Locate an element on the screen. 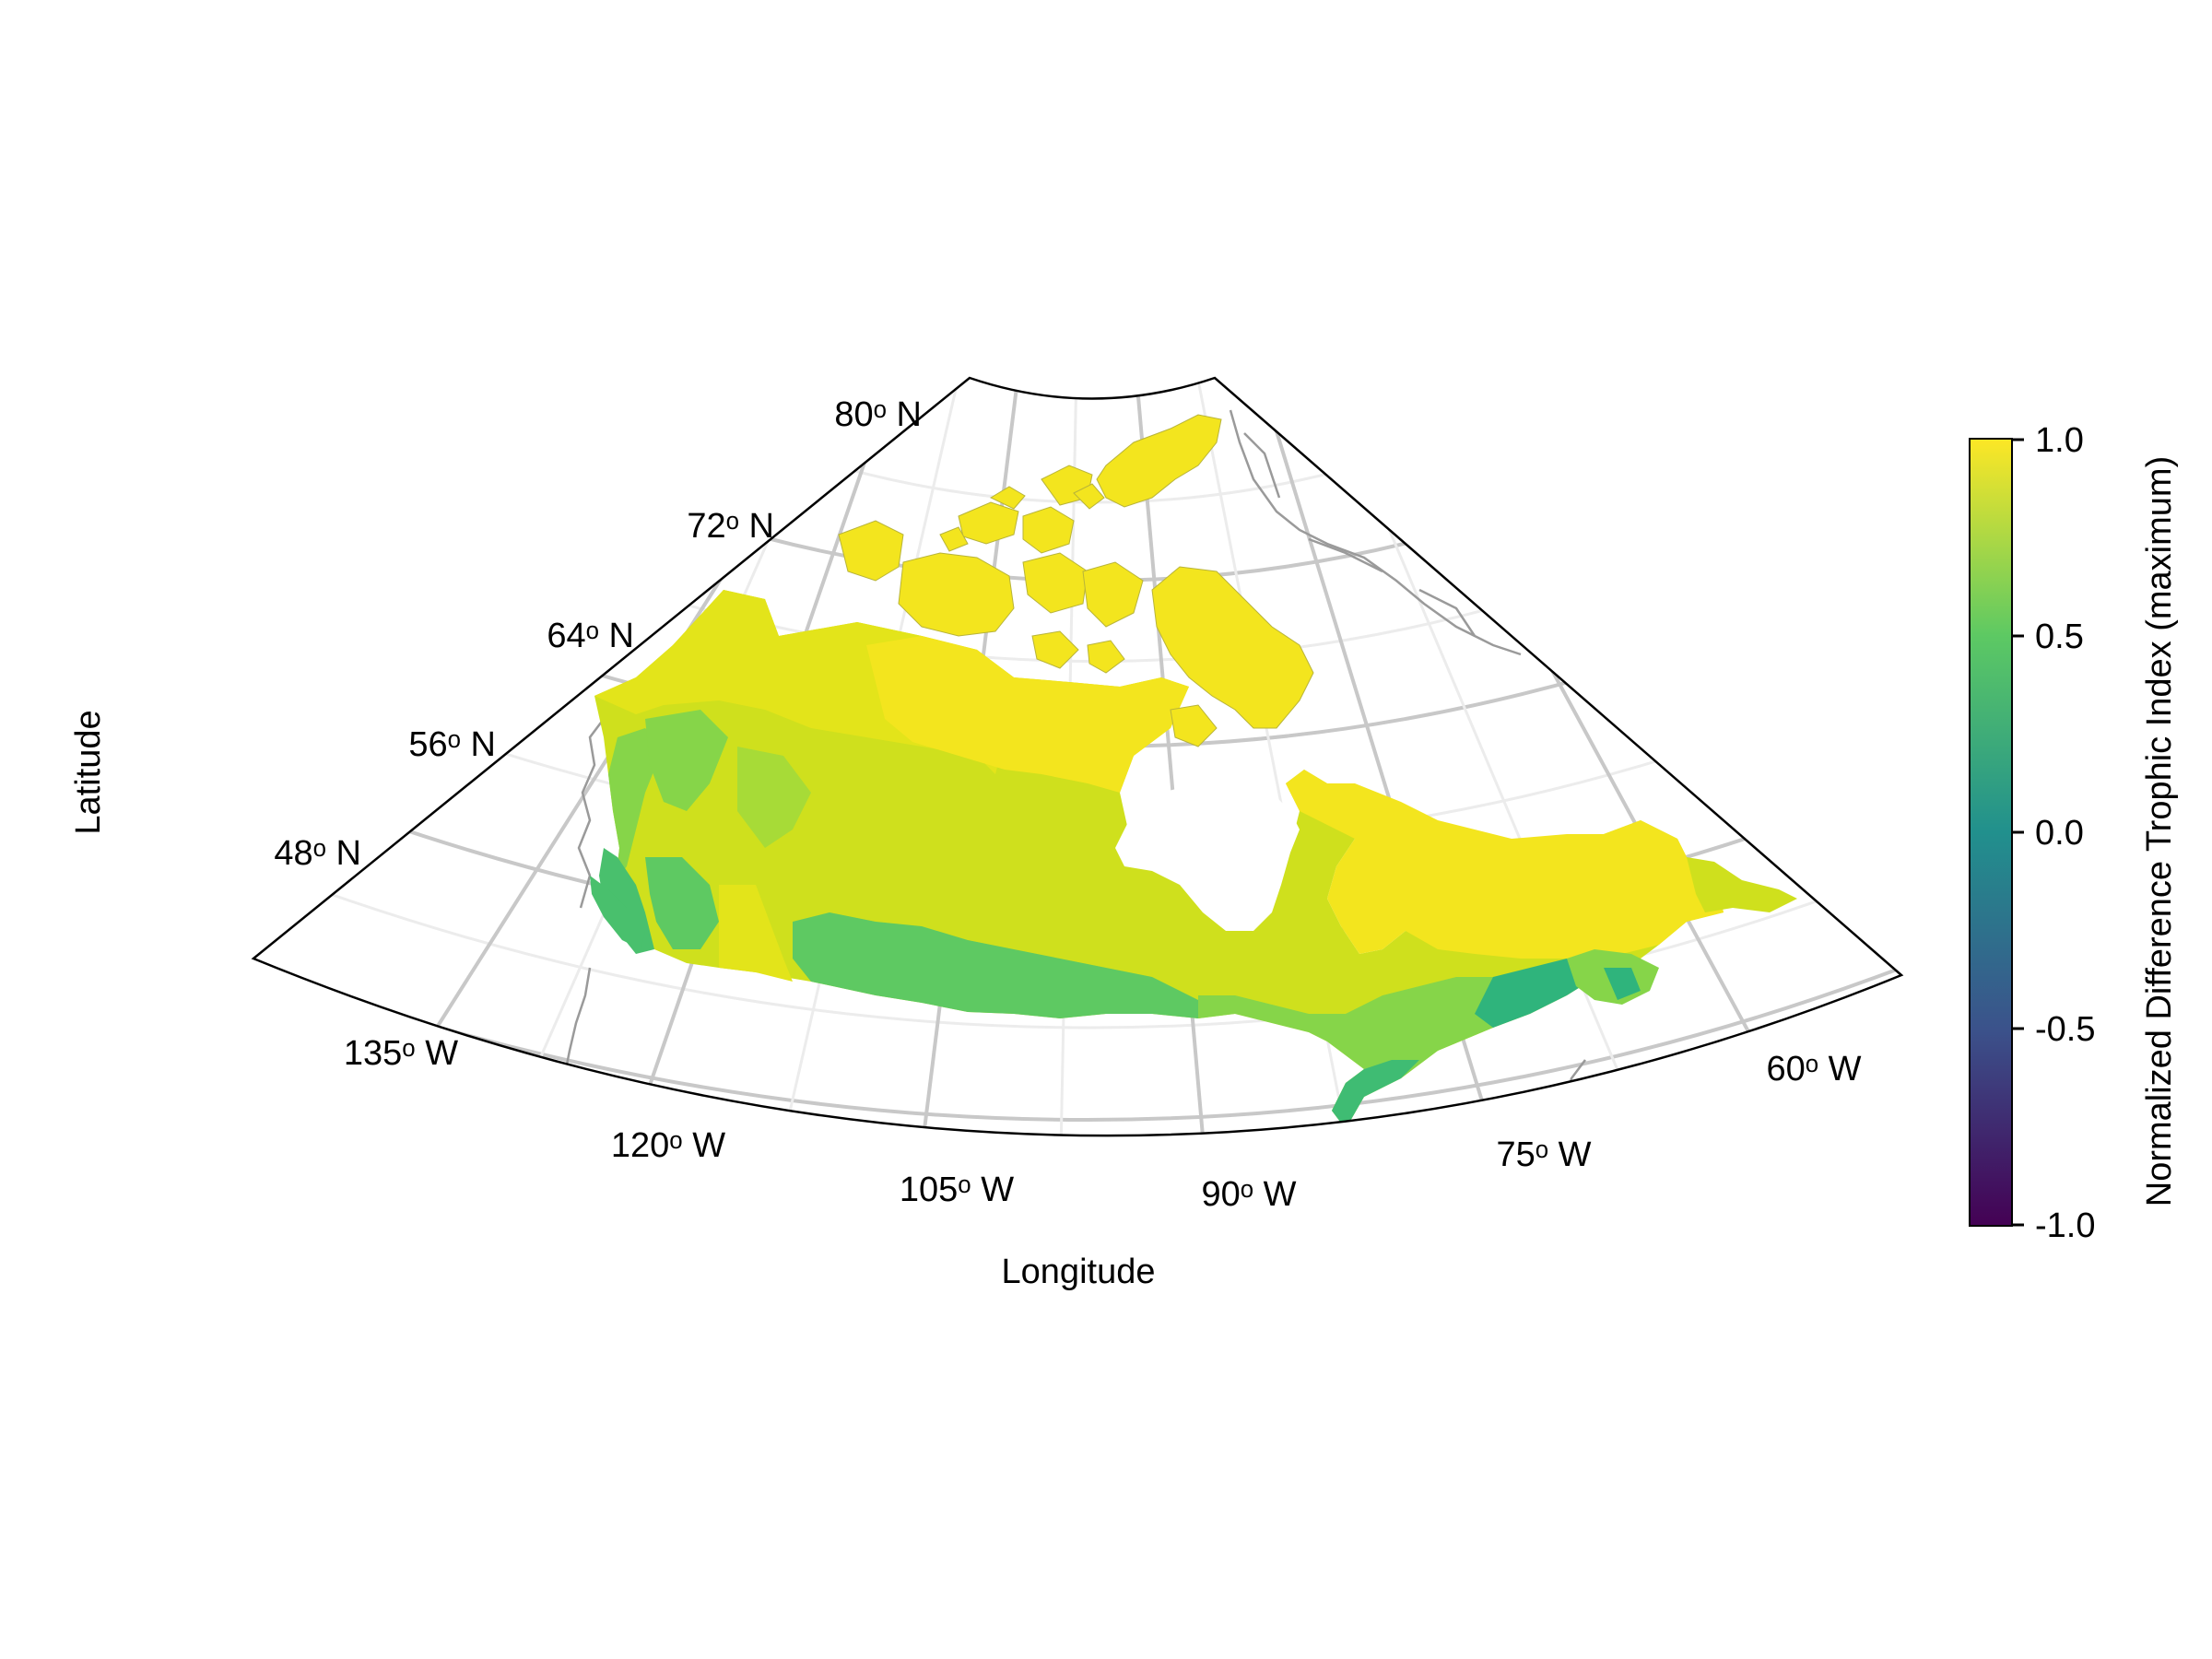 This screenshot has height=1659, width=2212. lon-tick-135: 135ᵒ W is located at coordinates (401, 1053).